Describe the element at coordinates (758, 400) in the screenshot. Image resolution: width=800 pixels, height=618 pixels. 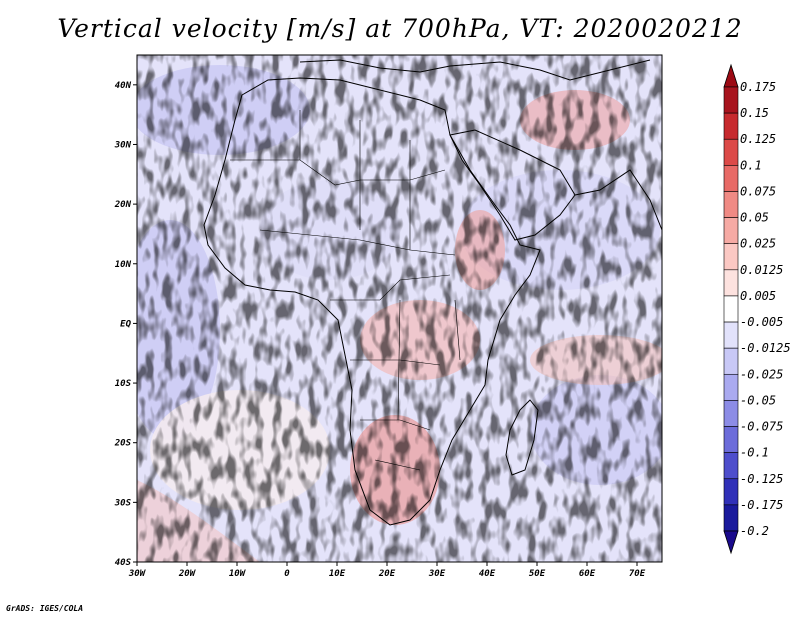
I see `colorbar-label: -0.05` at that location.